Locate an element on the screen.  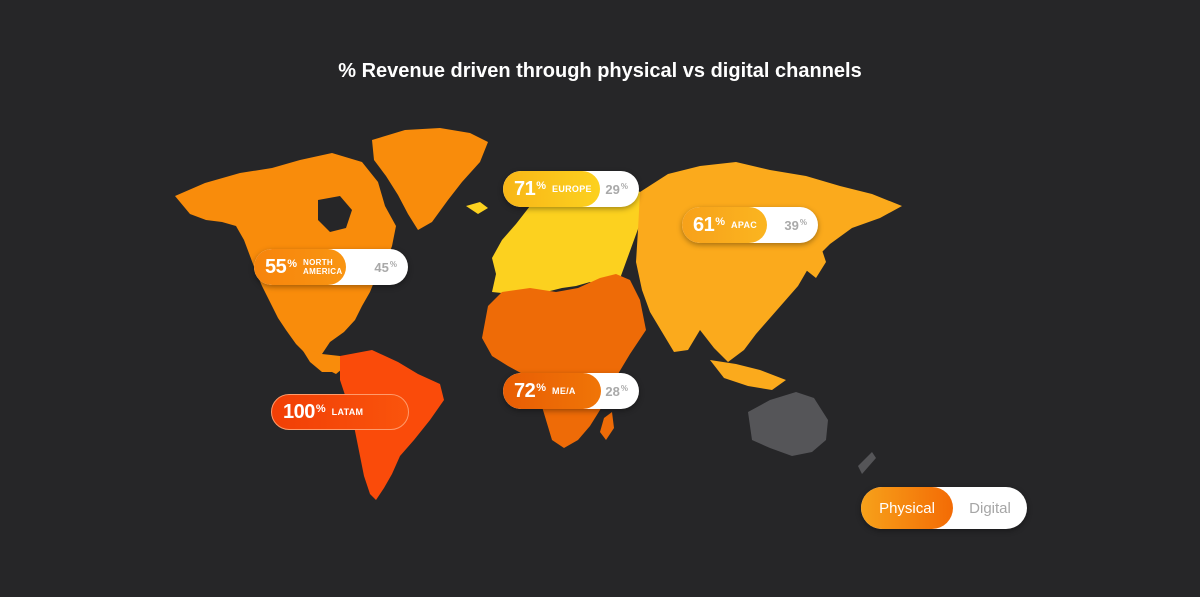
region-label: ME/A is located at coordinates (564, 390).